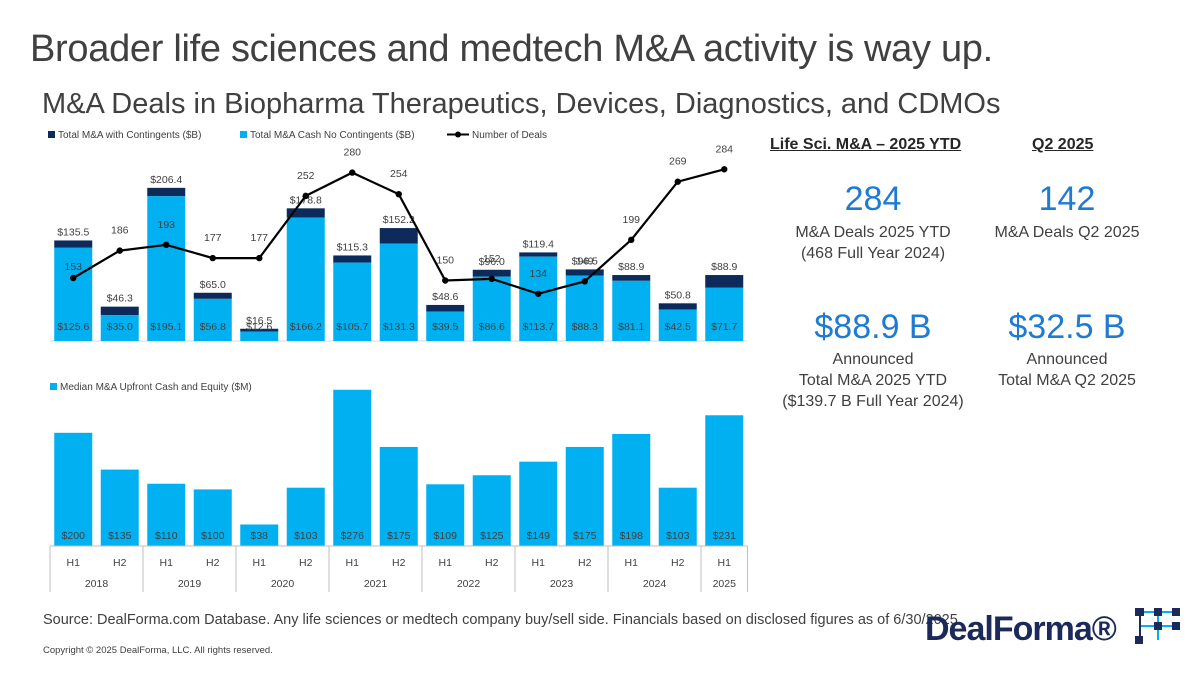 This screenshot has height=675, width=1200. What do you see at coordinates (190, 584) in the screenshot?
I see `year-label-1: 2019` at bounding box center [190, 584].